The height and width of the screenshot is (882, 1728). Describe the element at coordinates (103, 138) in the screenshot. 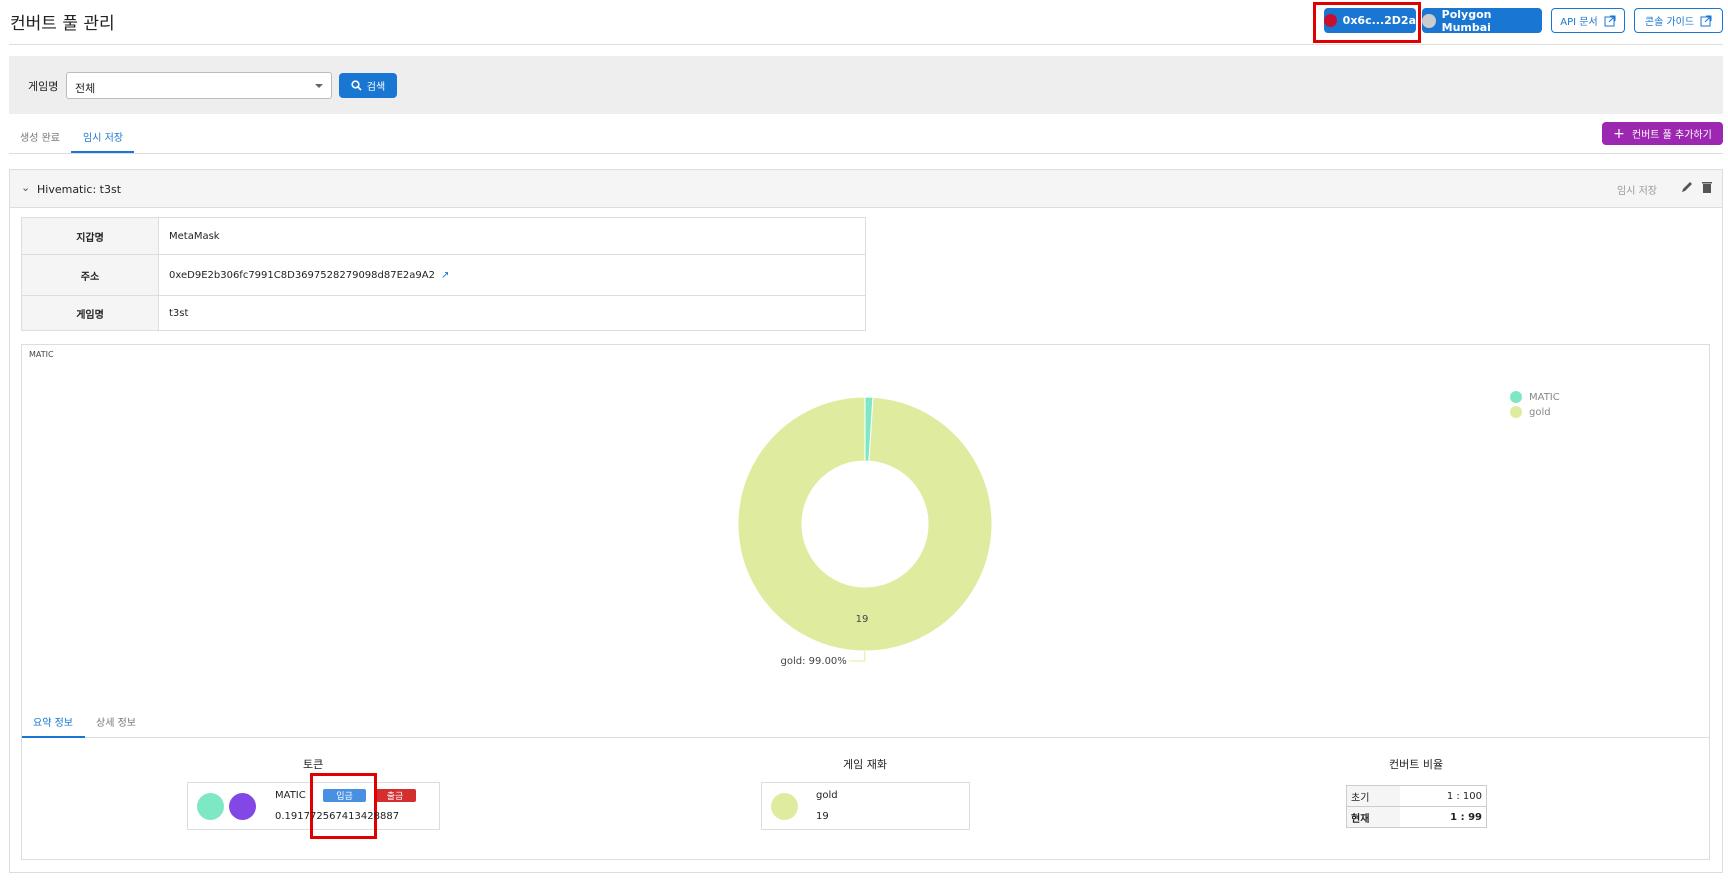

I see `tab-active: 임시 저장` at that location.